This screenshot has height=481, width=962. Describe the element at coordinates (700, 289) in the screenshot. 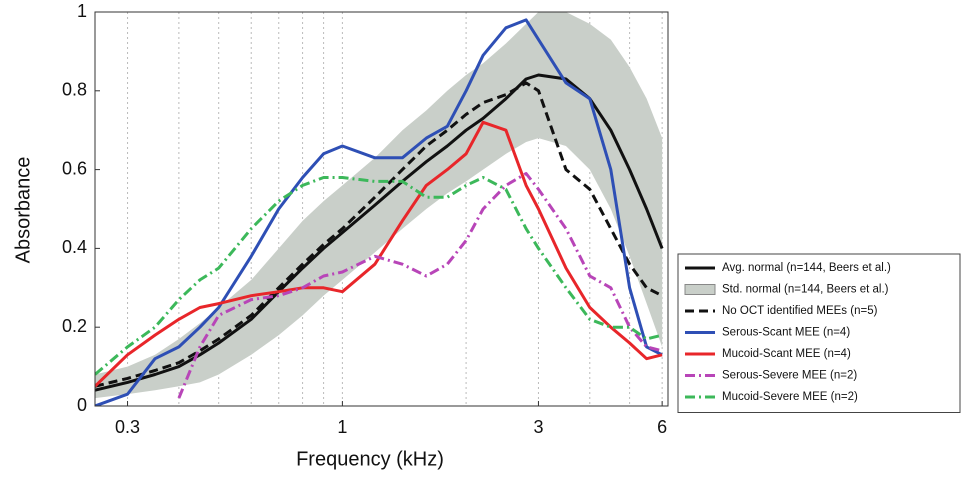

I see `legend-swatch` at that location.